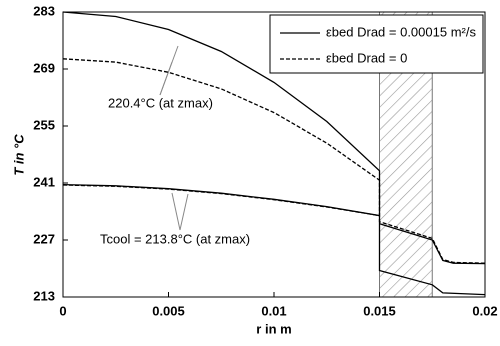  Describe the element at coordinates (484, 310) in the screenshot. I see `x-tick-label: 0.02` at that location.